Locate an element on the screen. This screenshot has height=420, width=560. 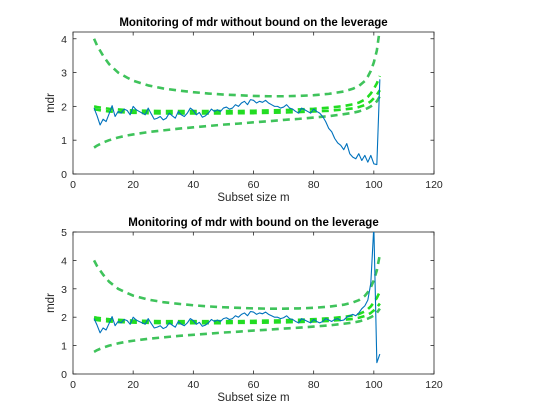
monitoring-line is located at coordinates (237, 122).